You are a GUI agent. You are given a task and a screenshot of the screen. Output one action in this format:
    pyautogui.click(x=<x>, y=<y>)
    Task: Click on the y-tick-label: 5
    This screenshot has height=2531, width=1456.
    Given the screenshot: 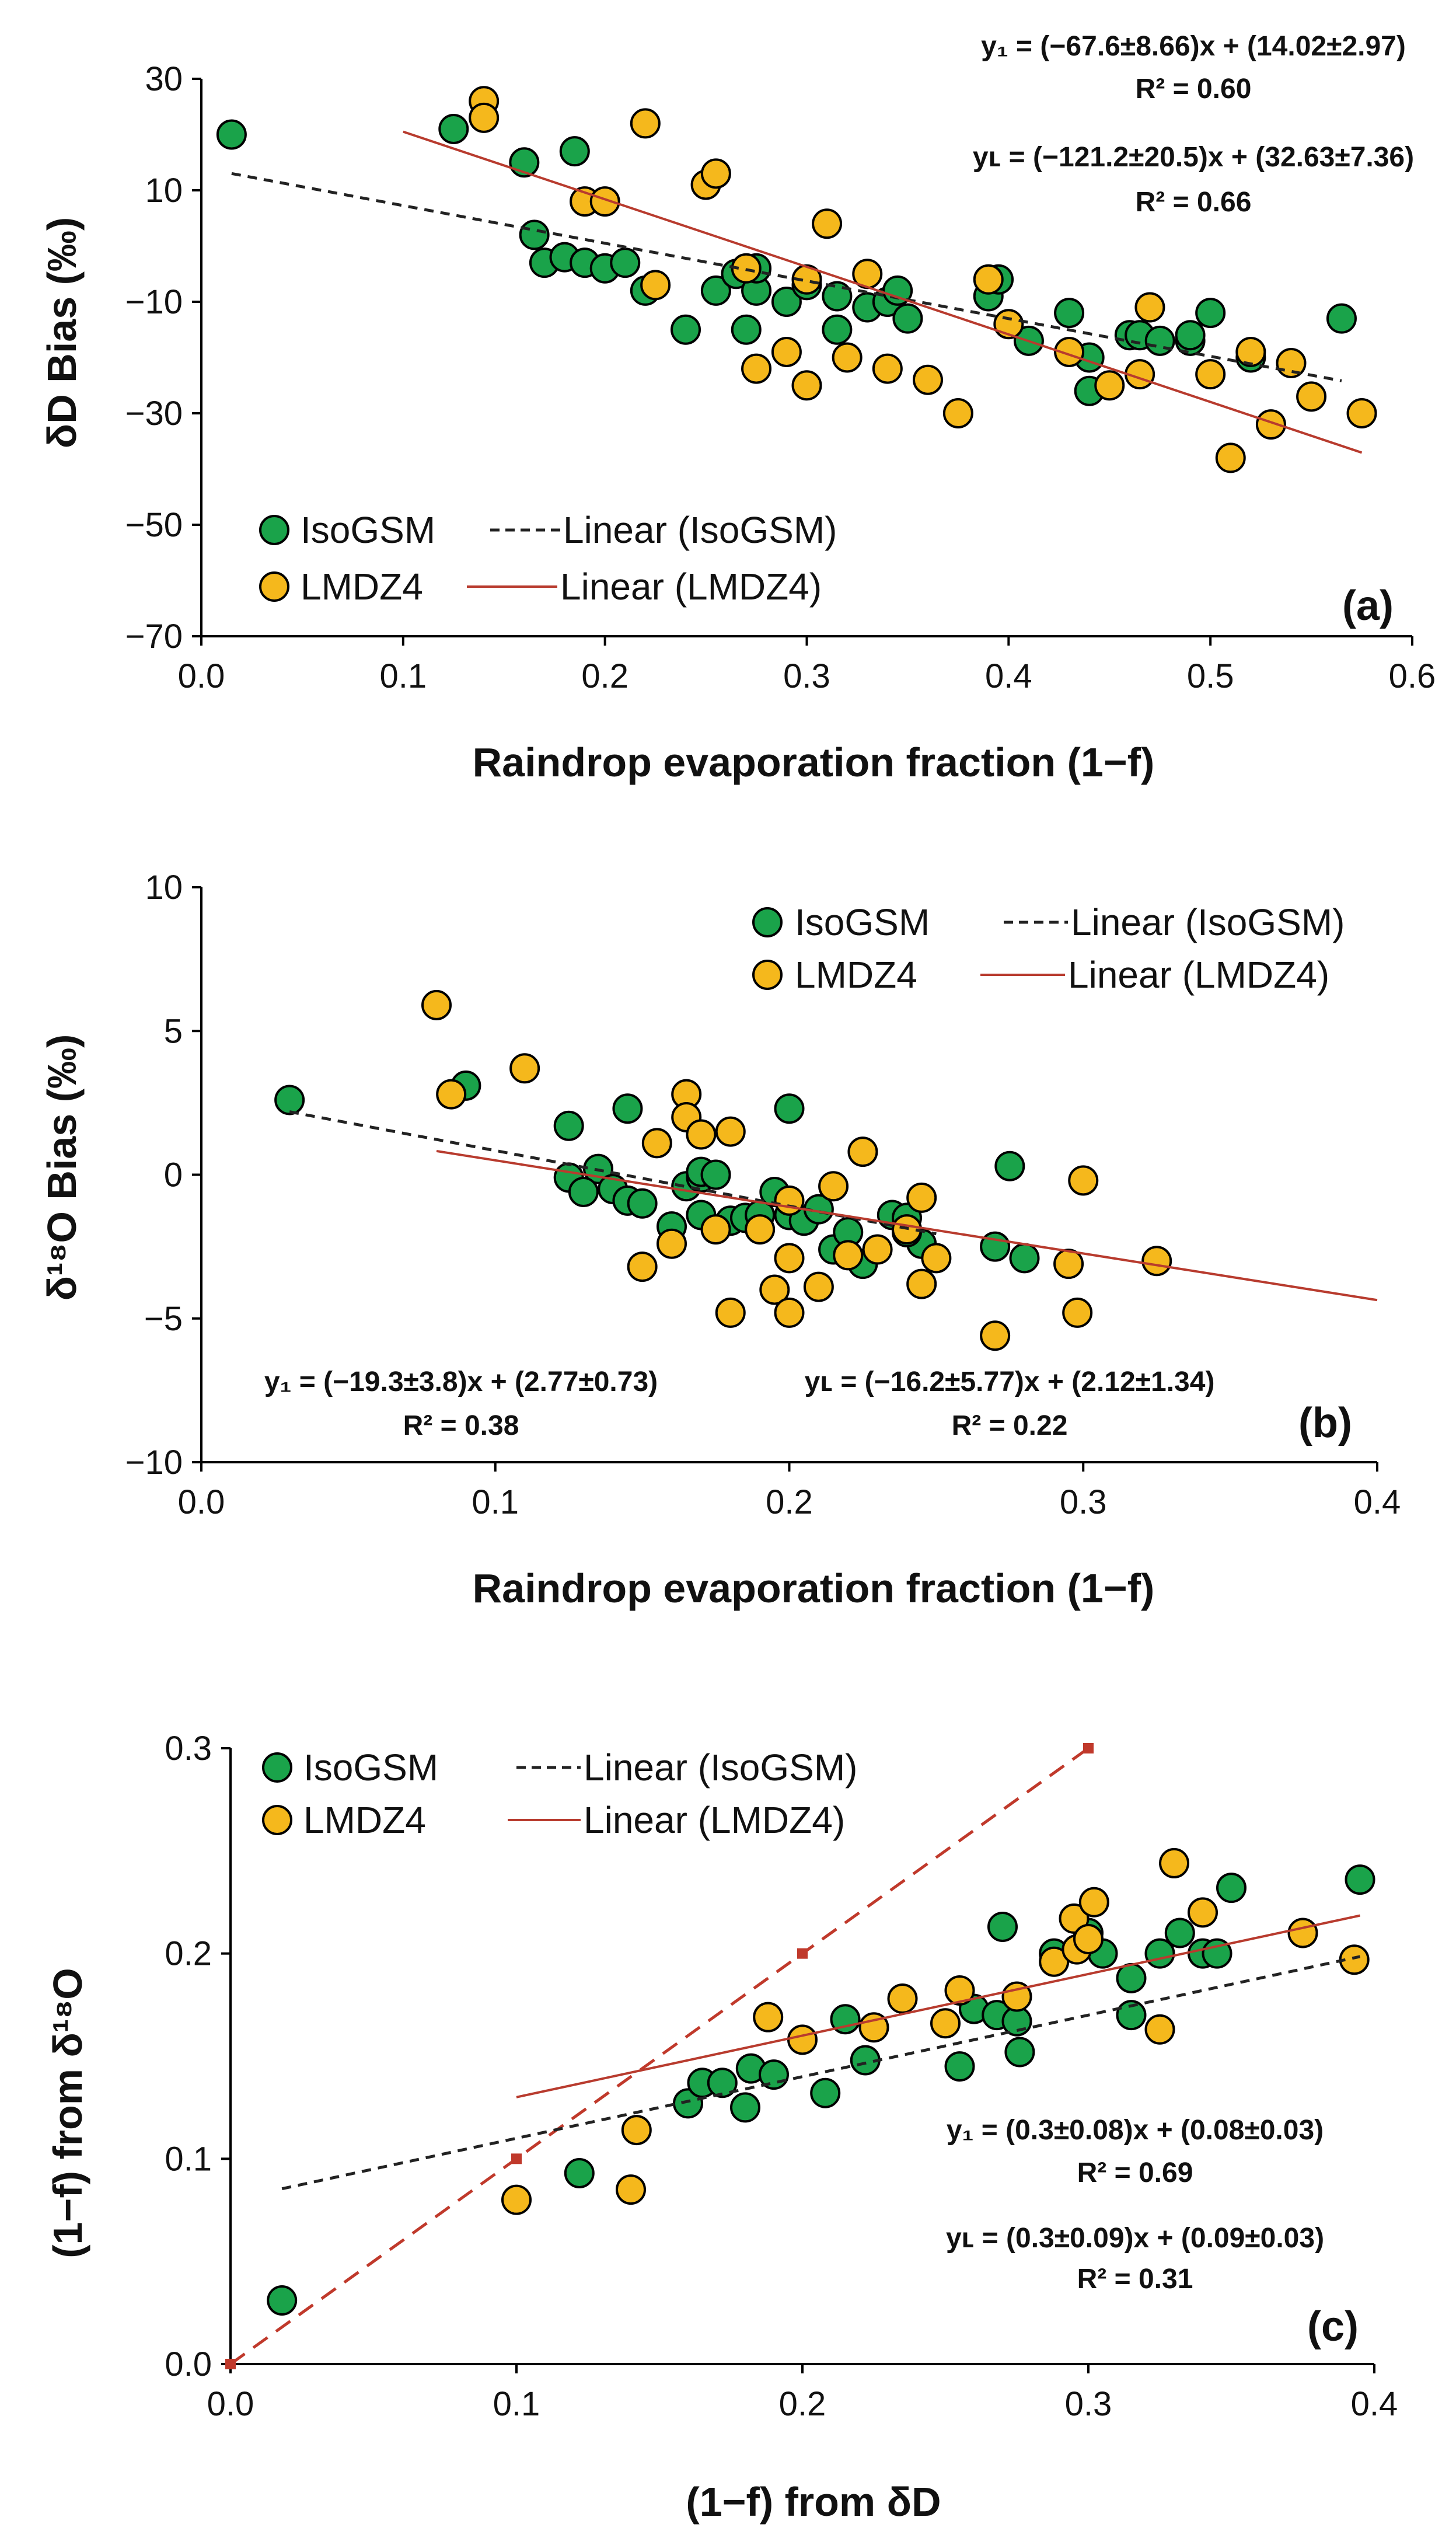 What is the action you would take?
    pyautogui.click(x=173, y=1031)
    